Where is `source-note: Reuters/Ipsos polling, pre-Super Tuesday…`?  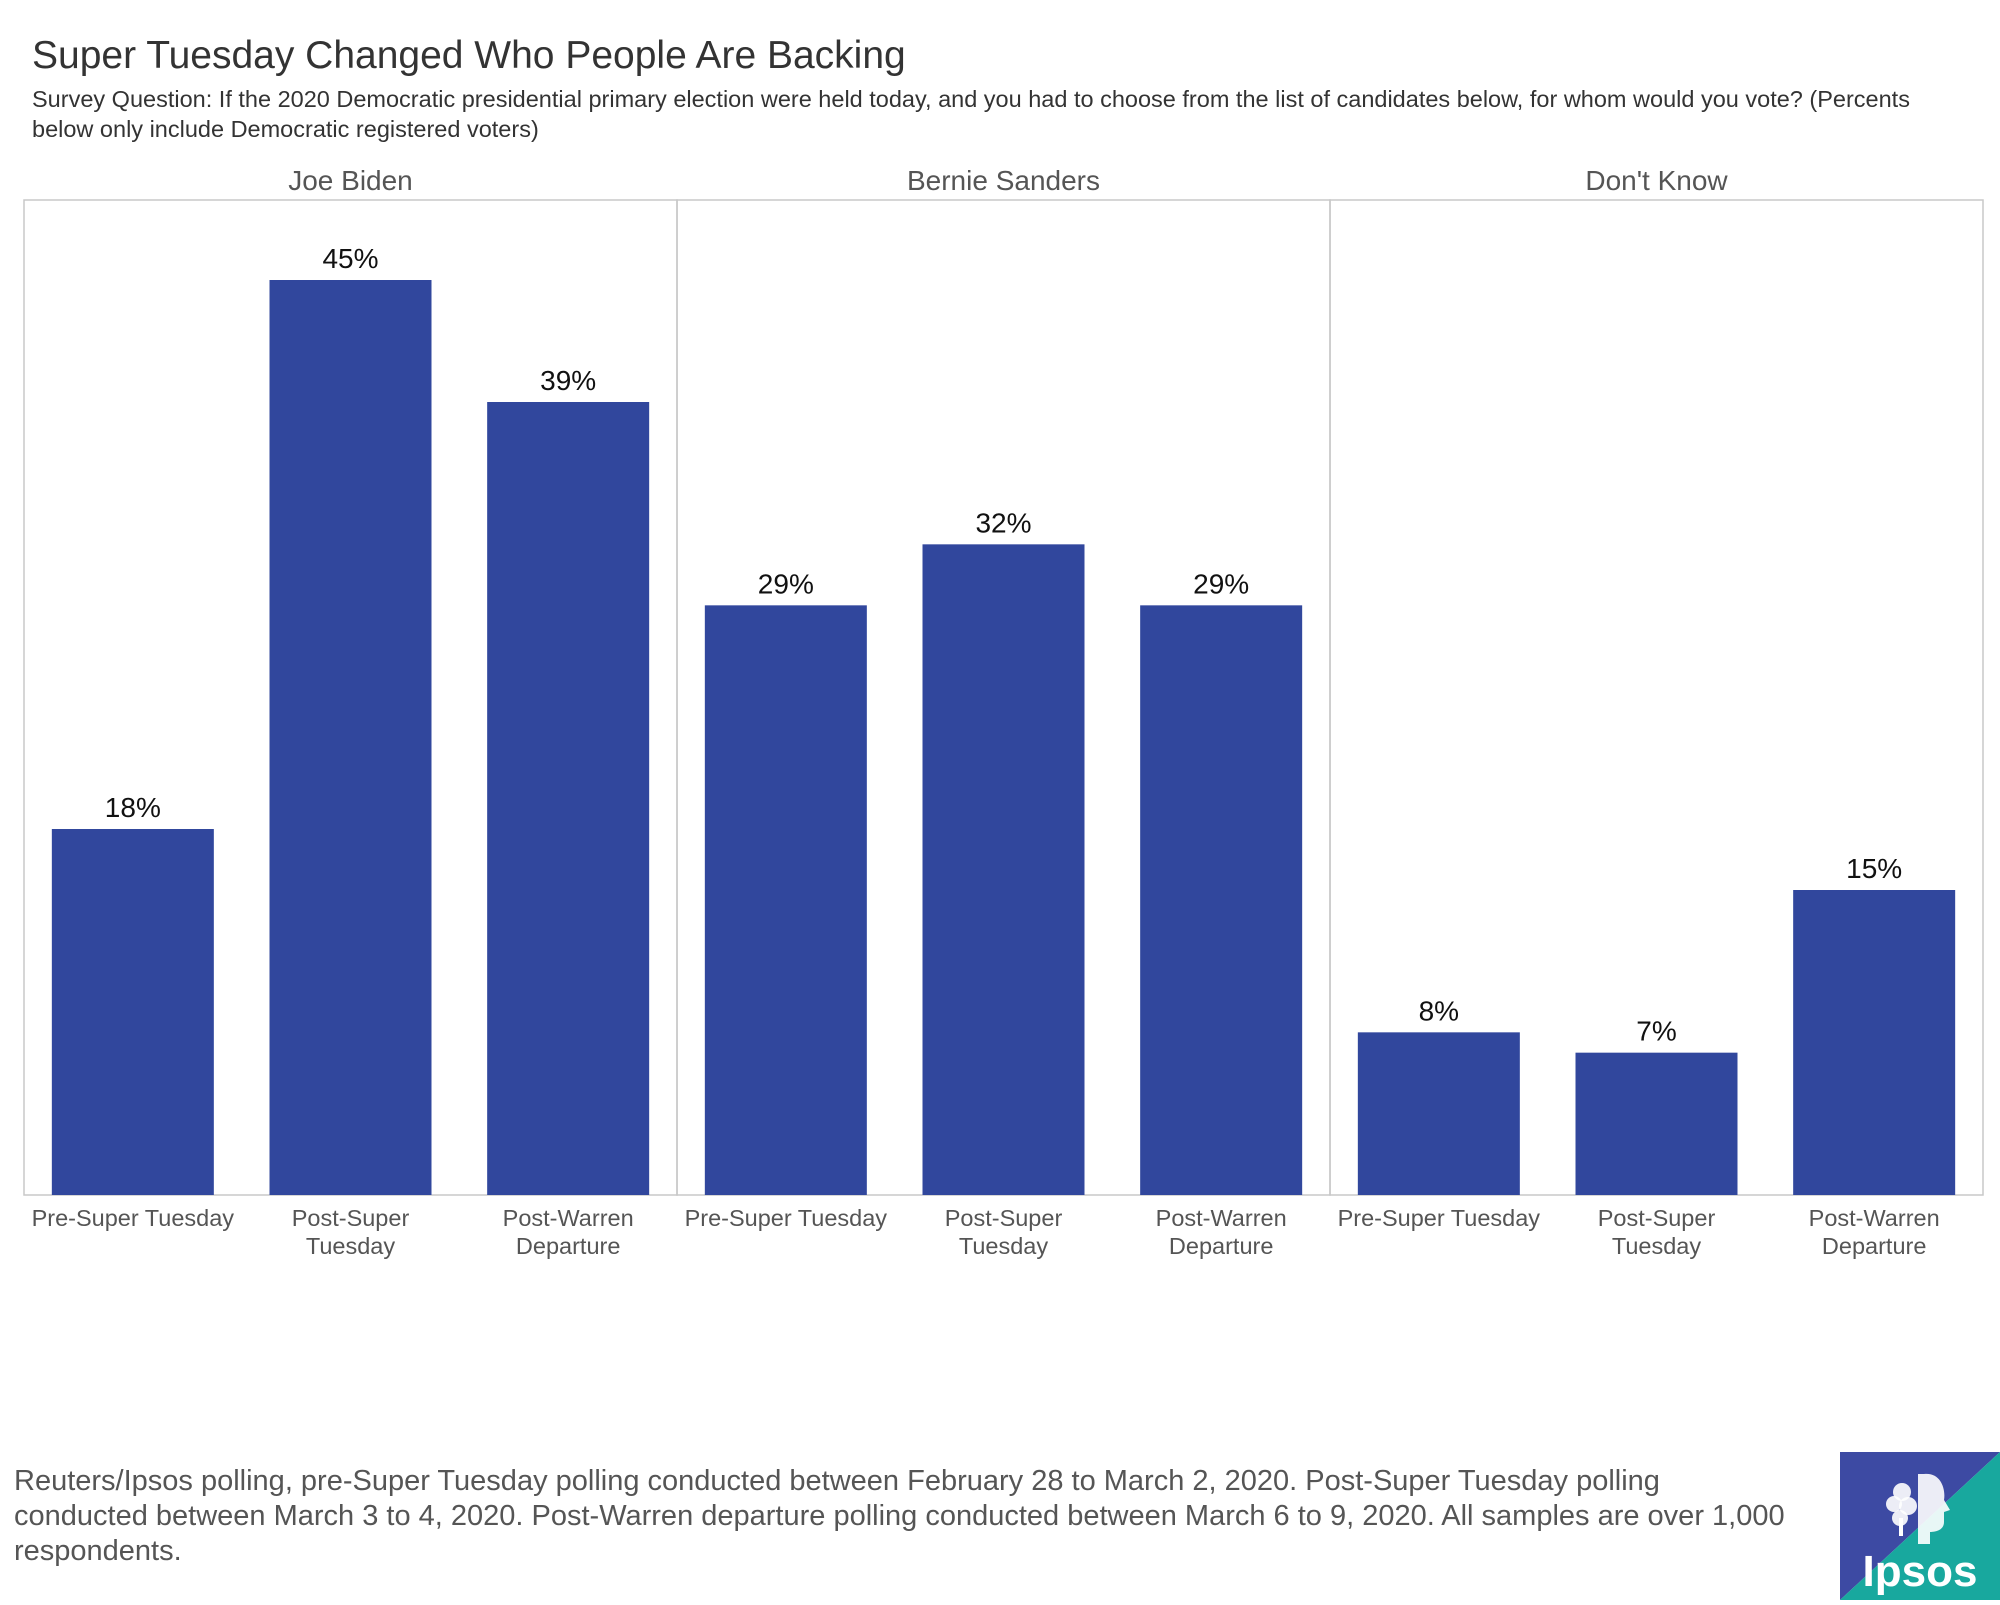 source-note: Reuters/Ipsos polling, pre-Super Tuesday… is located at coordinates (899, 1516).